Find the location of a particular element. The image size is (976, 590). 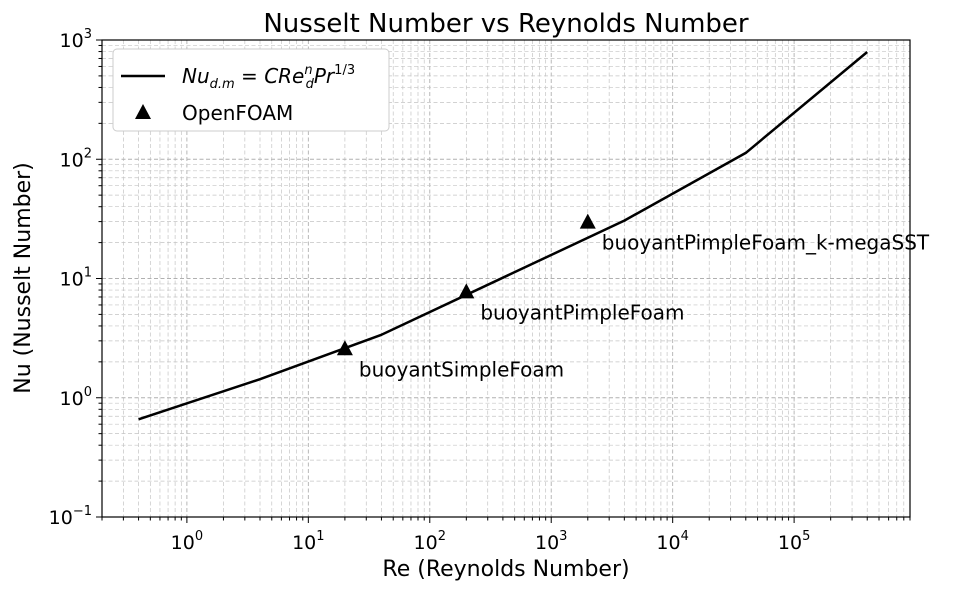

legend-box is located at coordinates (251, 90).